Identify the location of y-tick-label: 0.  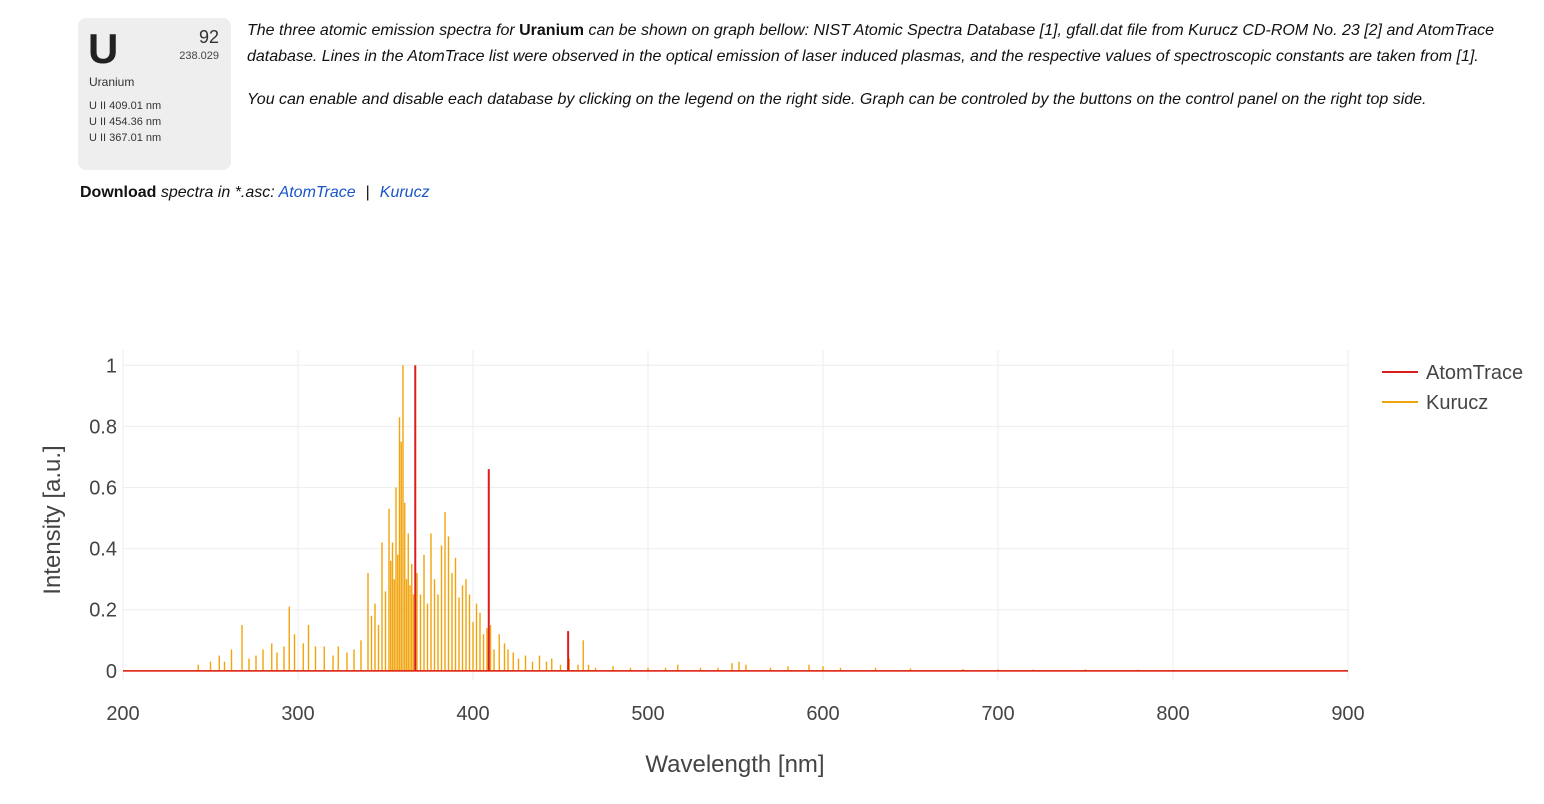
(111, 672).